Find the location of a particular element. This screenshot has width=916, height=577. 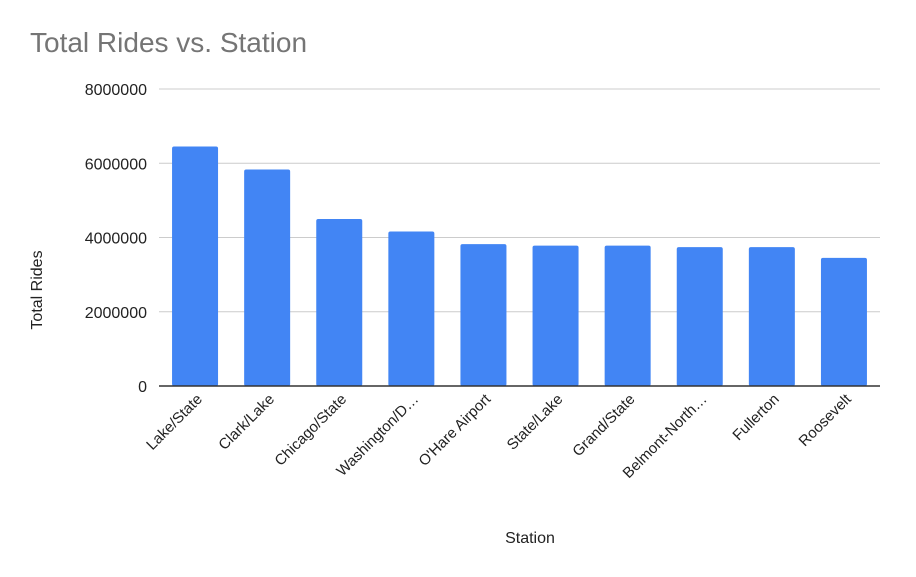

y-tick-label: 0 is located at coordinates (142, 387).